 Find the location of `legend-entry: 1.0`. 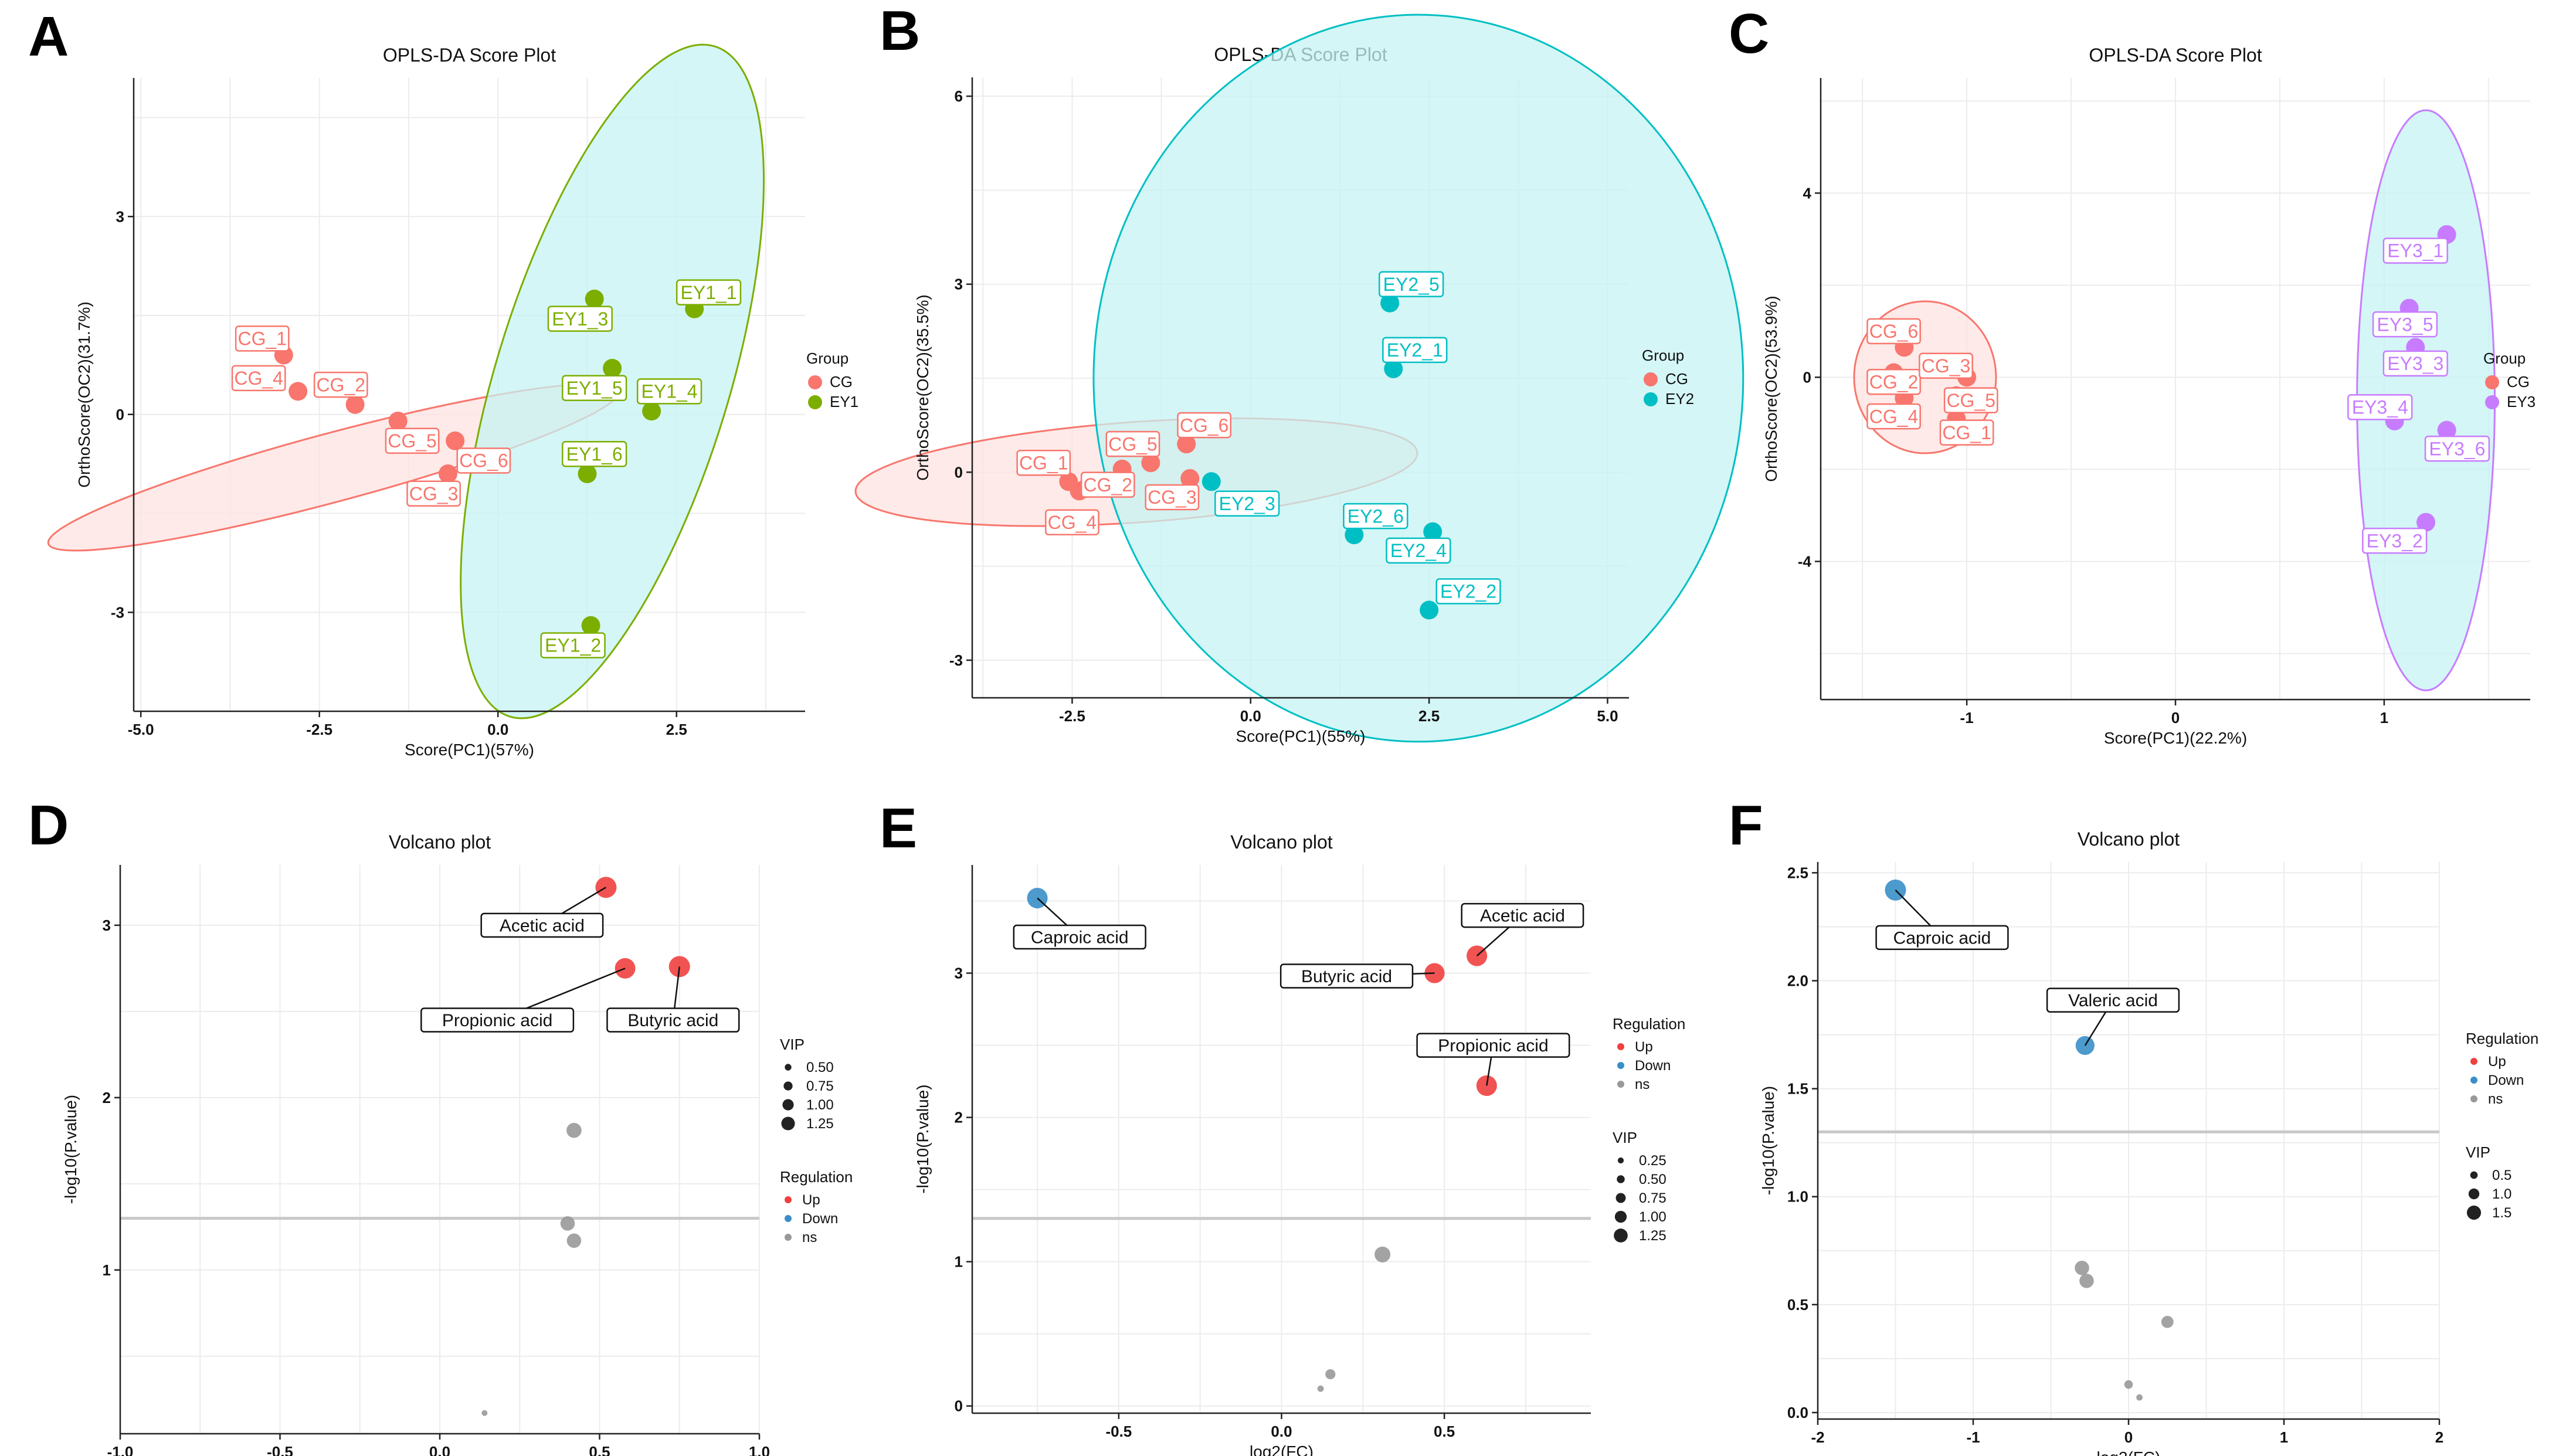

legend-entry: 1.0 is located at coordinates (2501, 1194).